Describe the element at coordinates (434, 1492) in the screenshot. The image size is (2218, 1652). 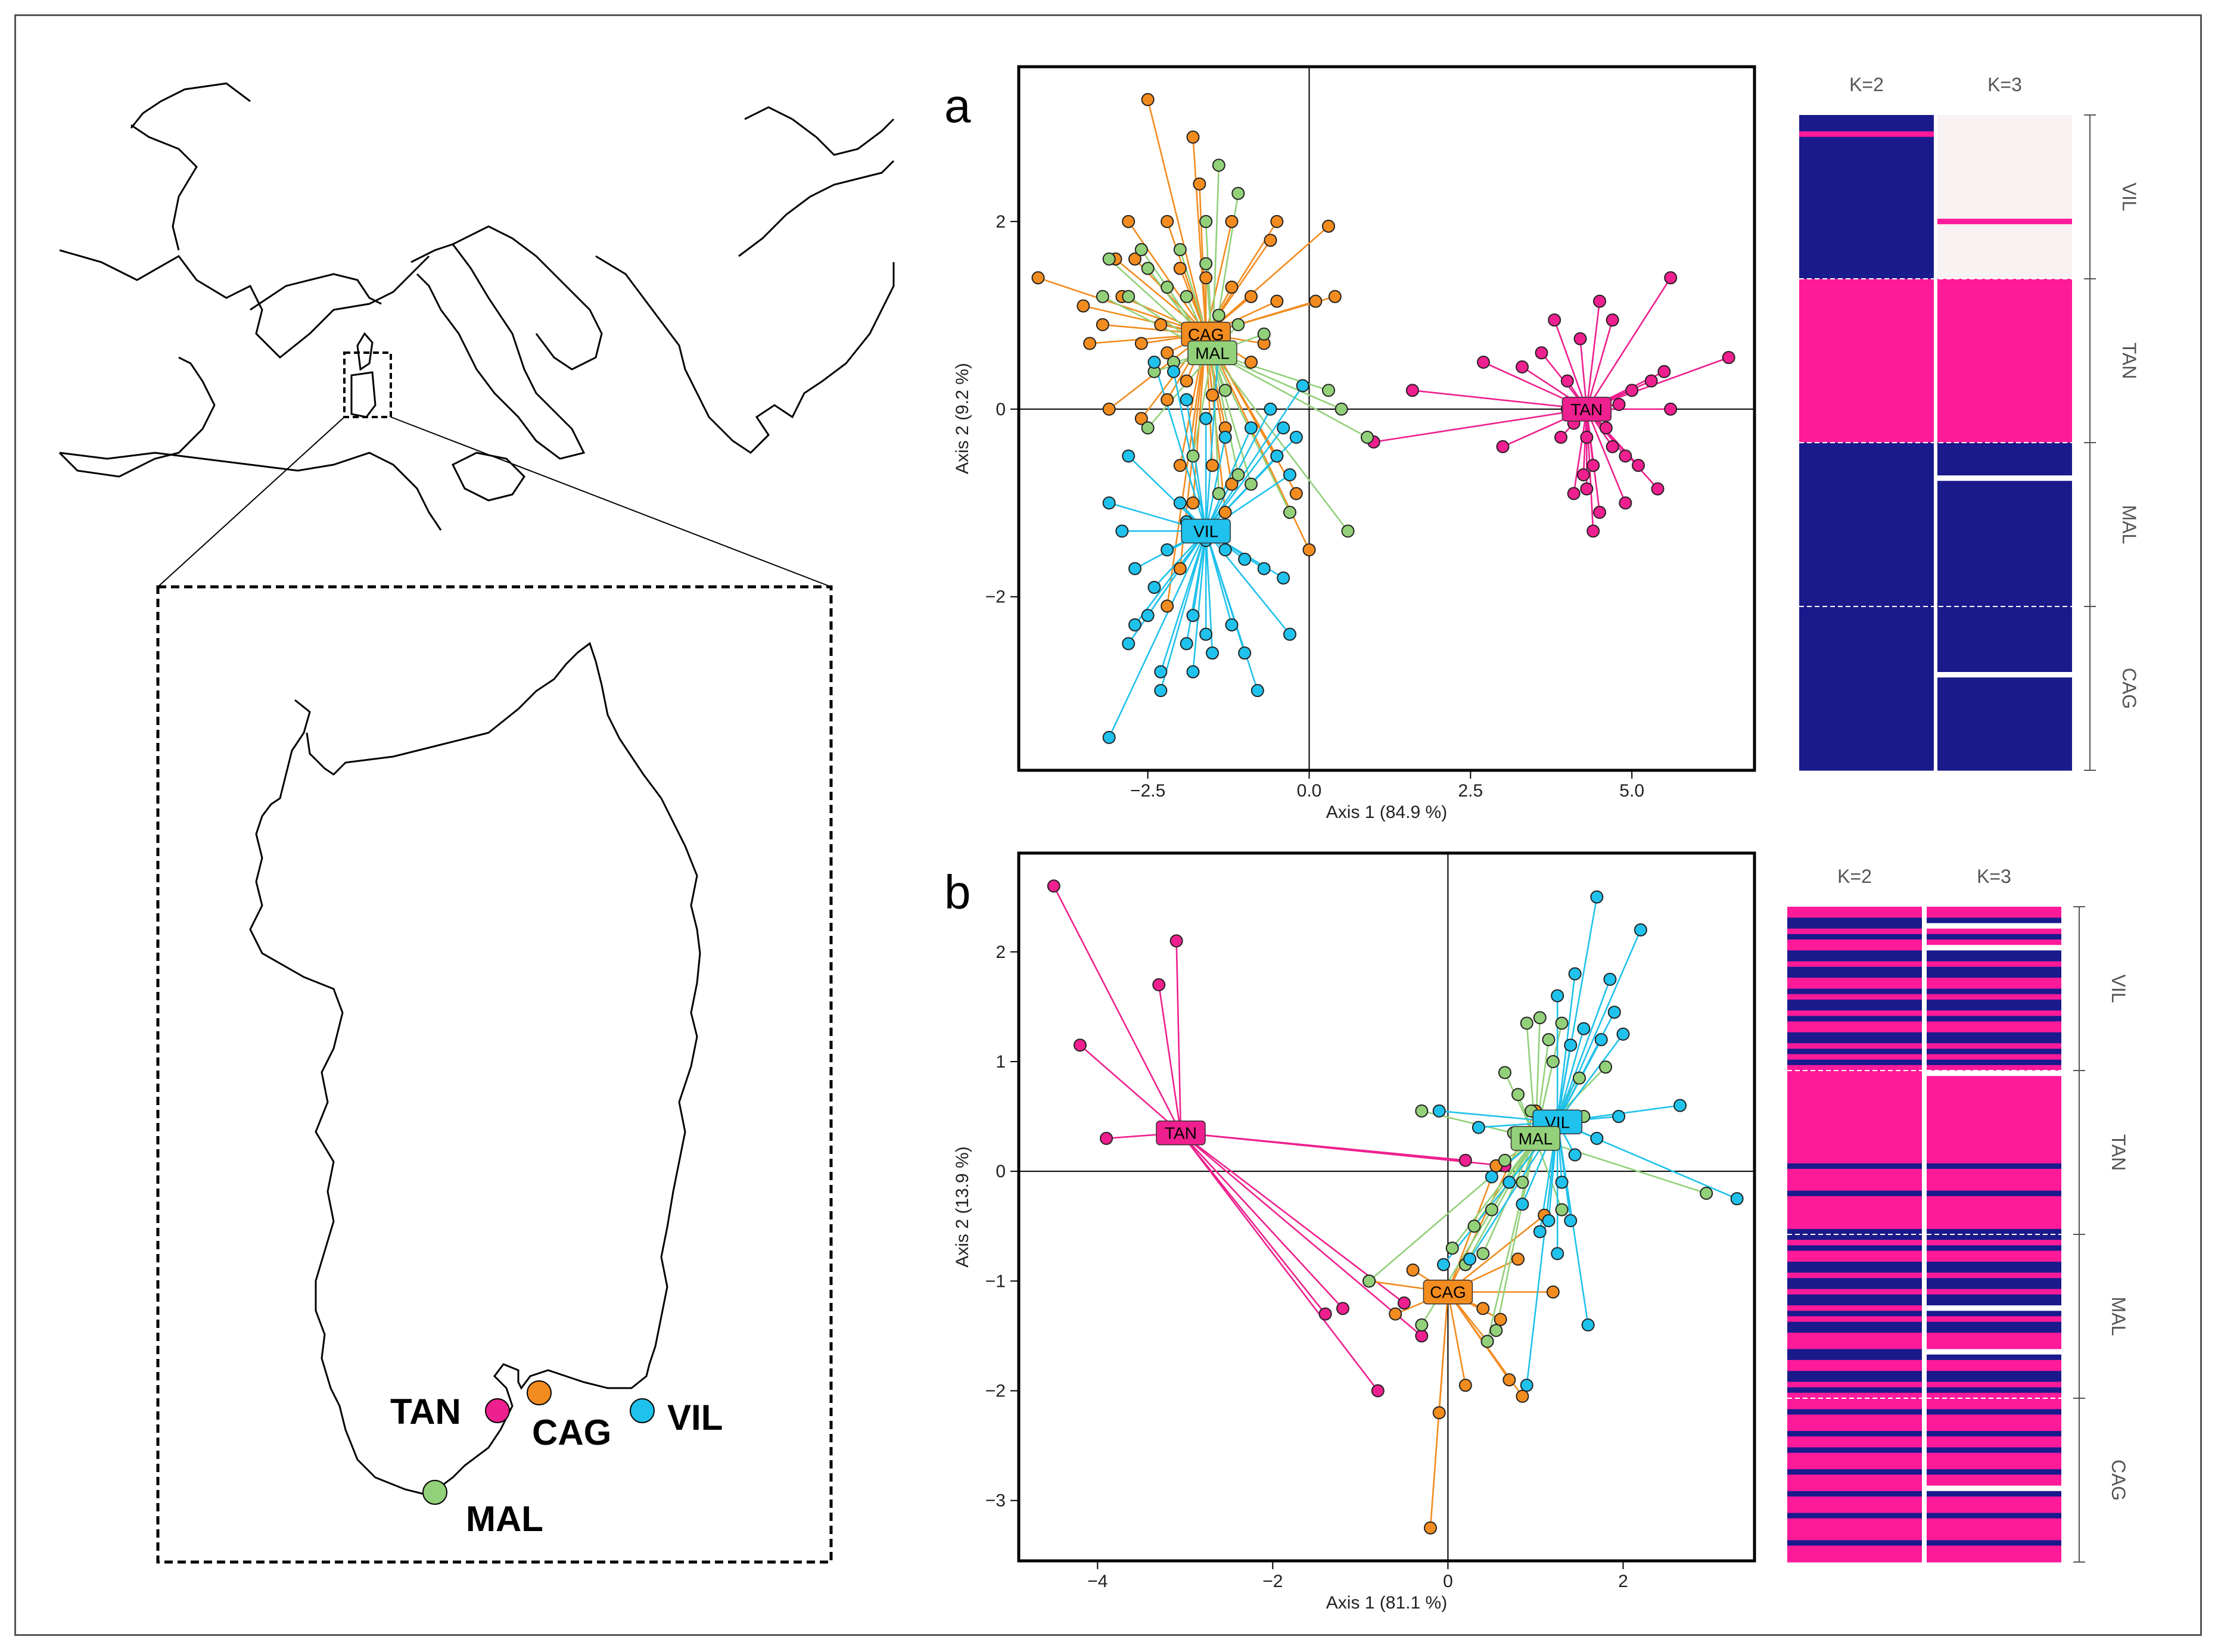
I see `site-marker-mal` at that location.